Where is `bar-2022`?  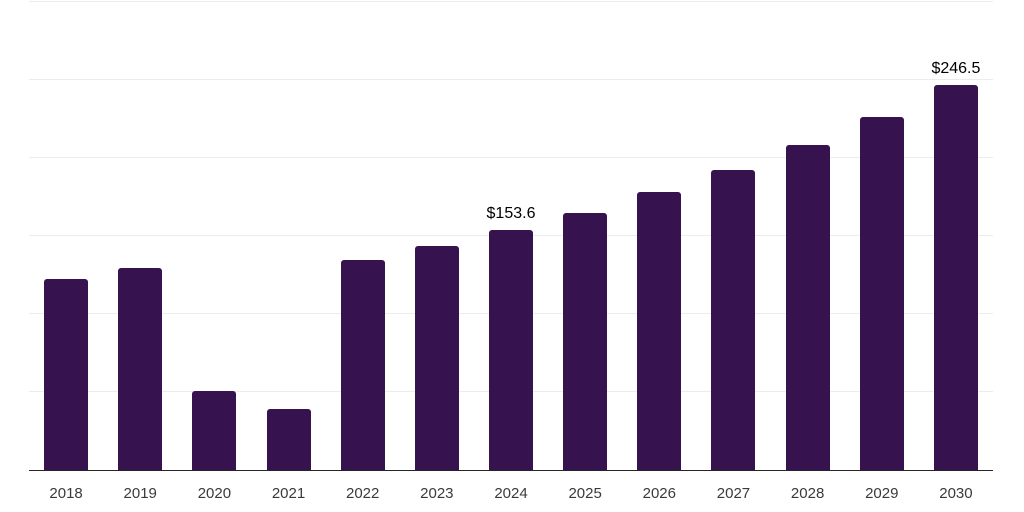 bar-2022 is located at coordinates (362, 365).